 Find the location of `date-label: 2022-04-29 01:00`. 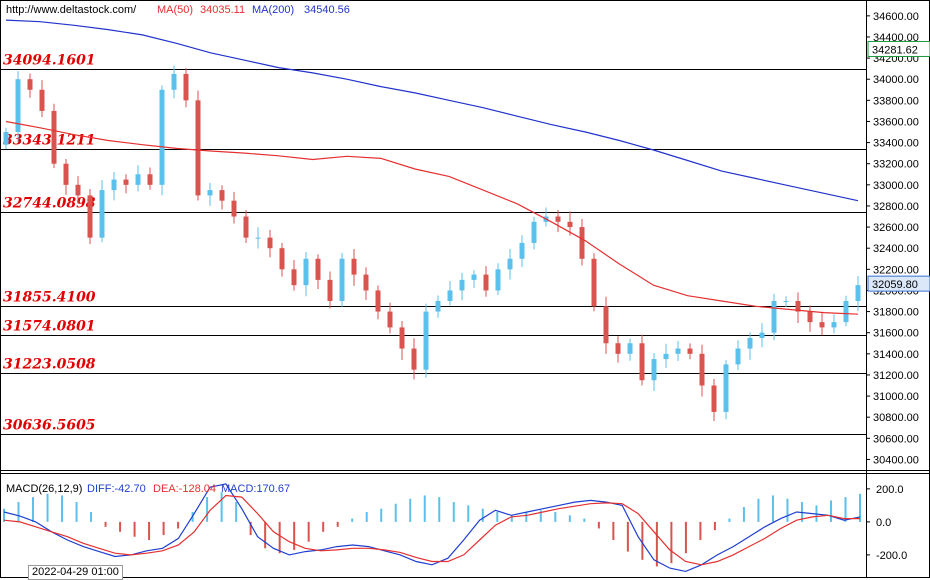

date-label: 2022-04-29 01:00 is located at coordinates (75, 572).